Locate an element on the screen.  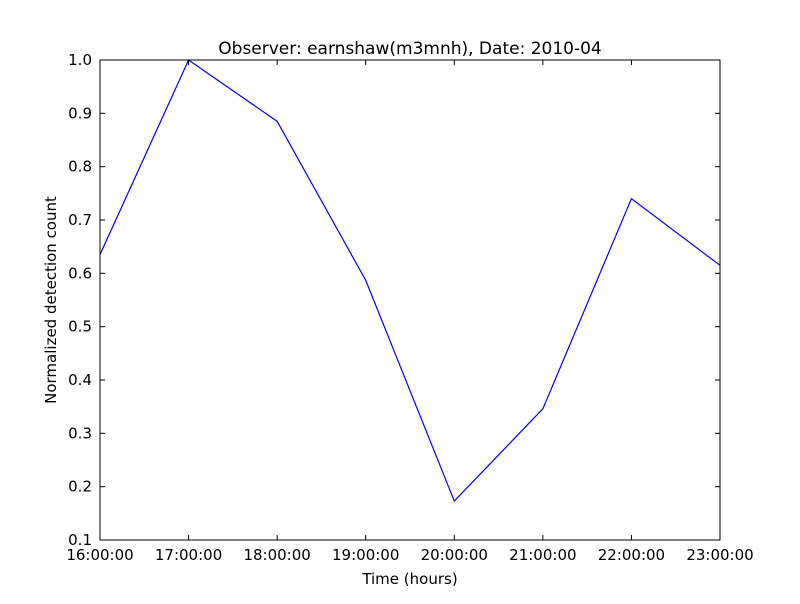
y-tick-label: 0.1 is located at coordinates (80, 540).